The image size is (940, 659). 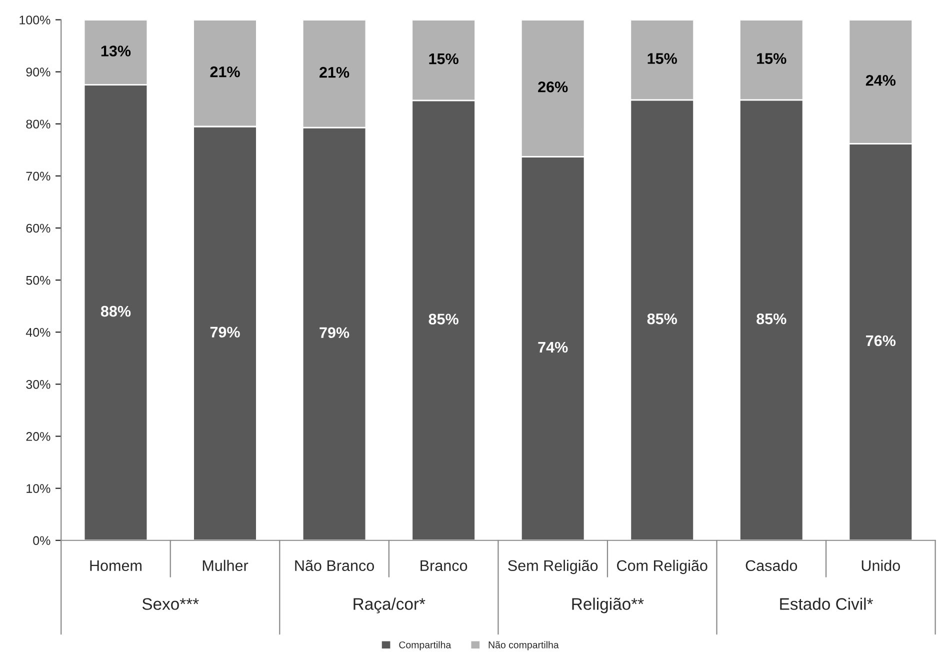 I want to click on y-tick-label: 30%, so click(x=38, y=384).